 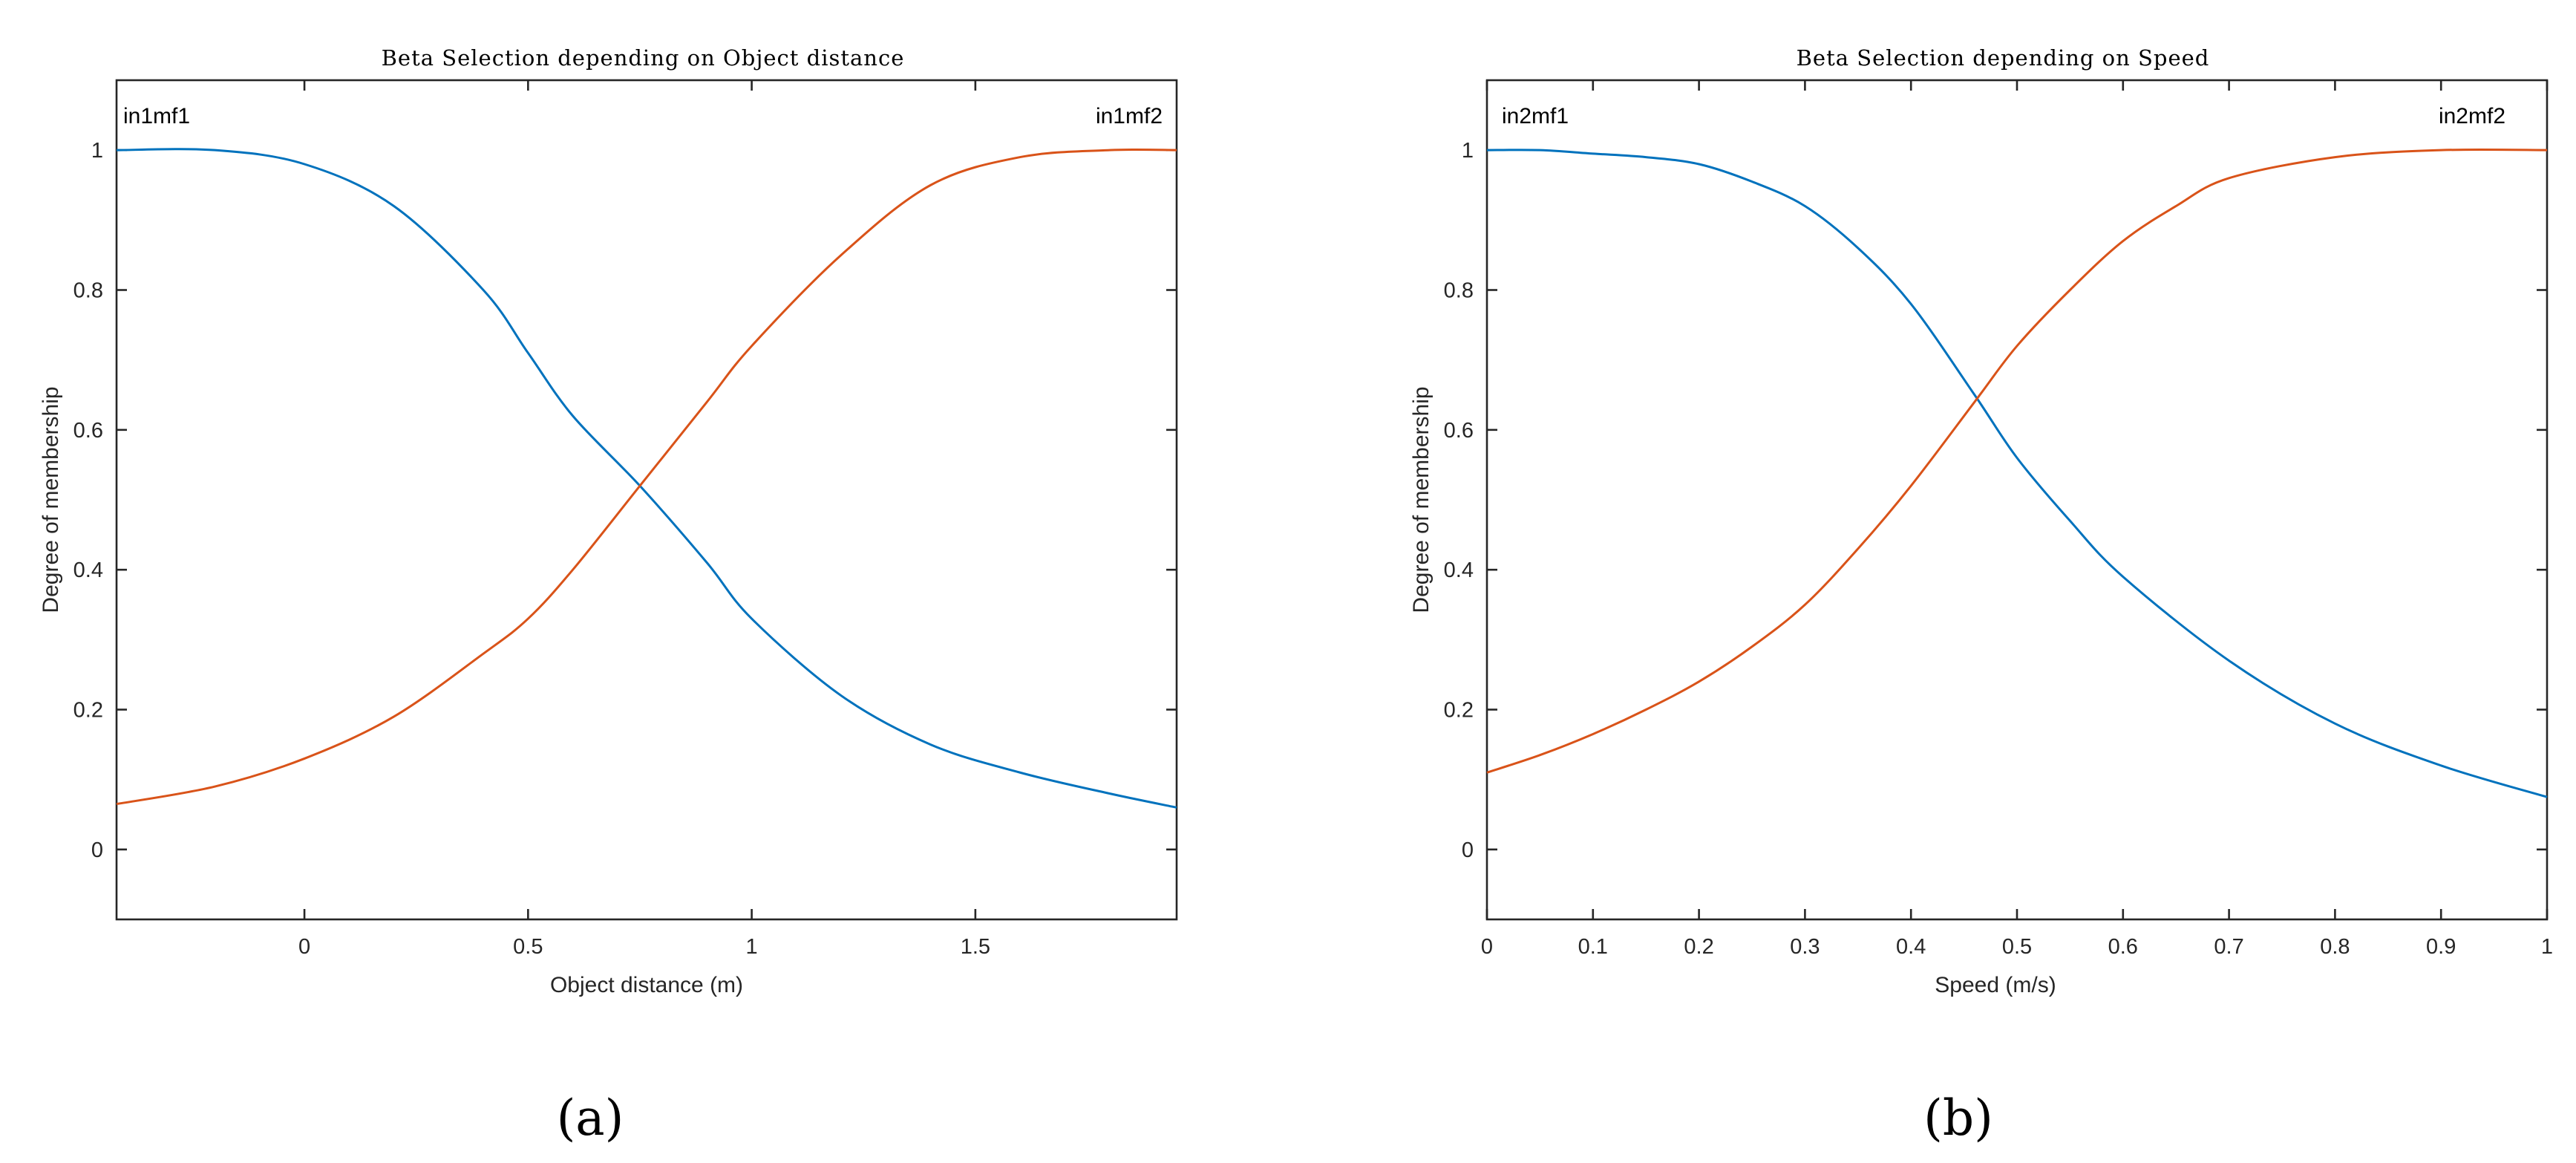 What do you see at coordinates (1911, 947) in the screenshot?
I see `chart-b-xtick-label: 0.4` at bounding box center [1911, 947].